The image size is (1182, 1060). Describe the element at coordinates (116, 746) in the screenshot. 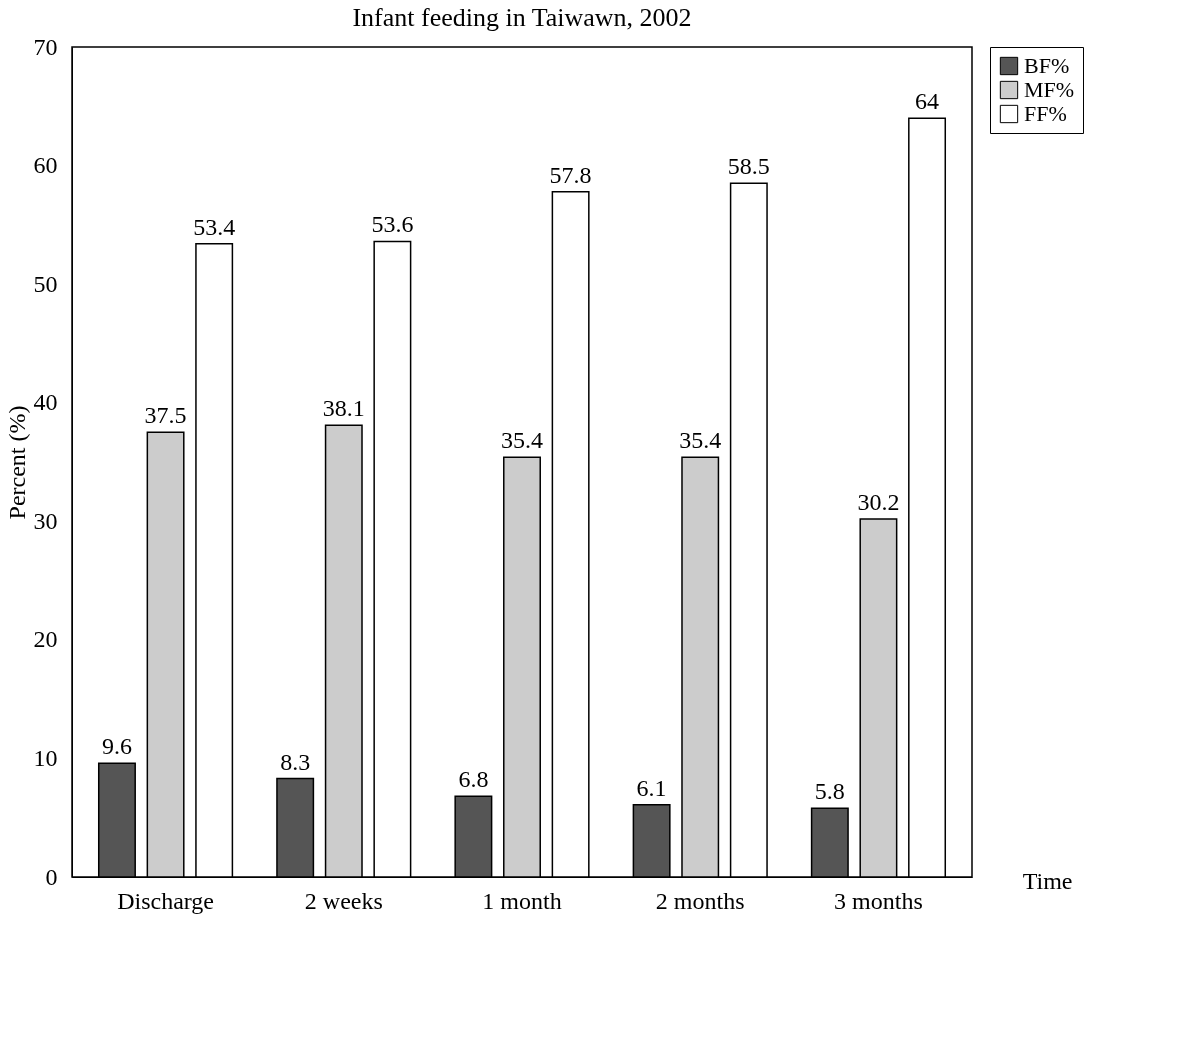

I see `data-label: 9.6` at that location.